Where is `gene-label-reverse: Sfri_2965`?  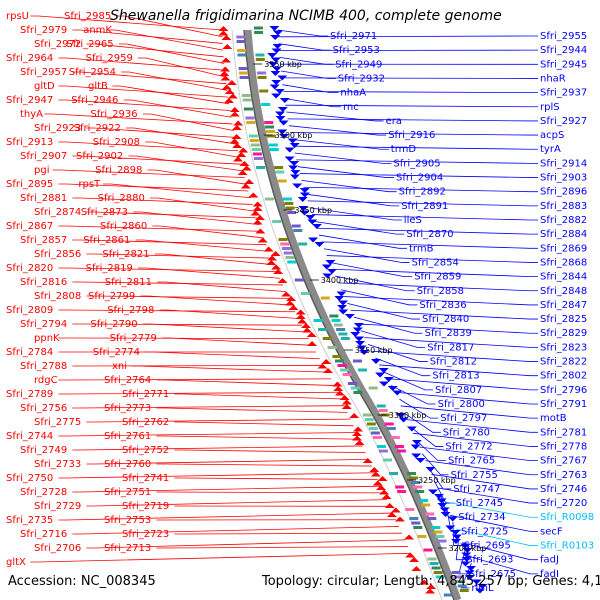
gene-label-reverse: Sfri_2965 is located at coordinates (89, 44).